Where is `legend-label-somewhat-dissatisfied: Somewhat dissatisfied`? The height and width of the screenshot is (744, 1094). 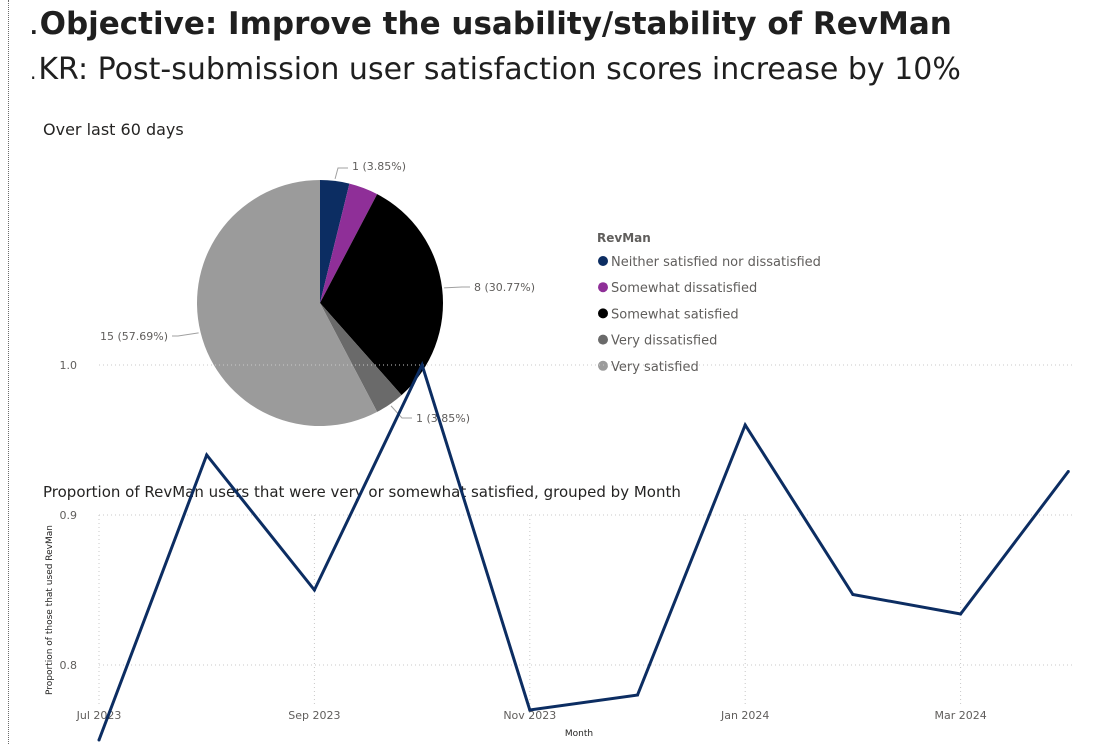
legend-label-somewhat-dissatisfied: Somewhat dissatisfied is located at coordinates (684, 288).